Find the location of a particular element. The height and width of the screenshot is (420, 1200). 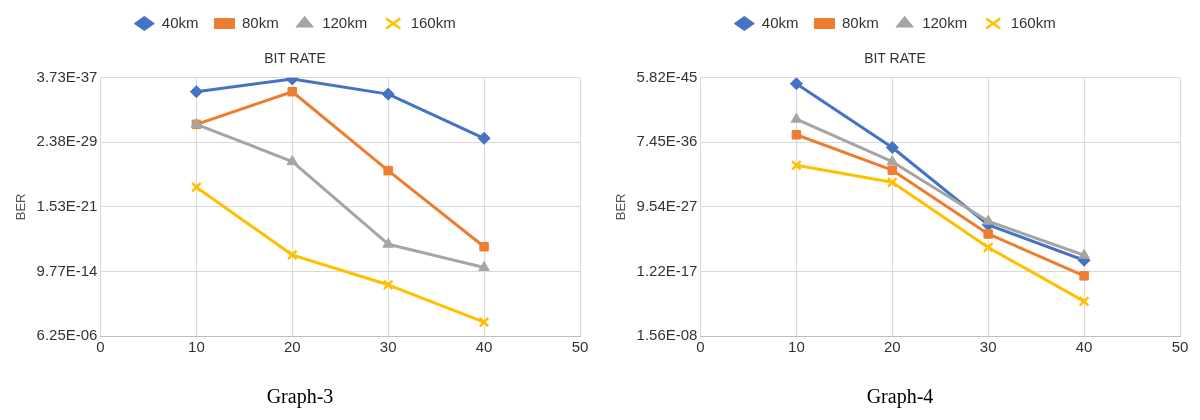

y-tick-label: 7.45E-36 is located at coordinates (667, 141).